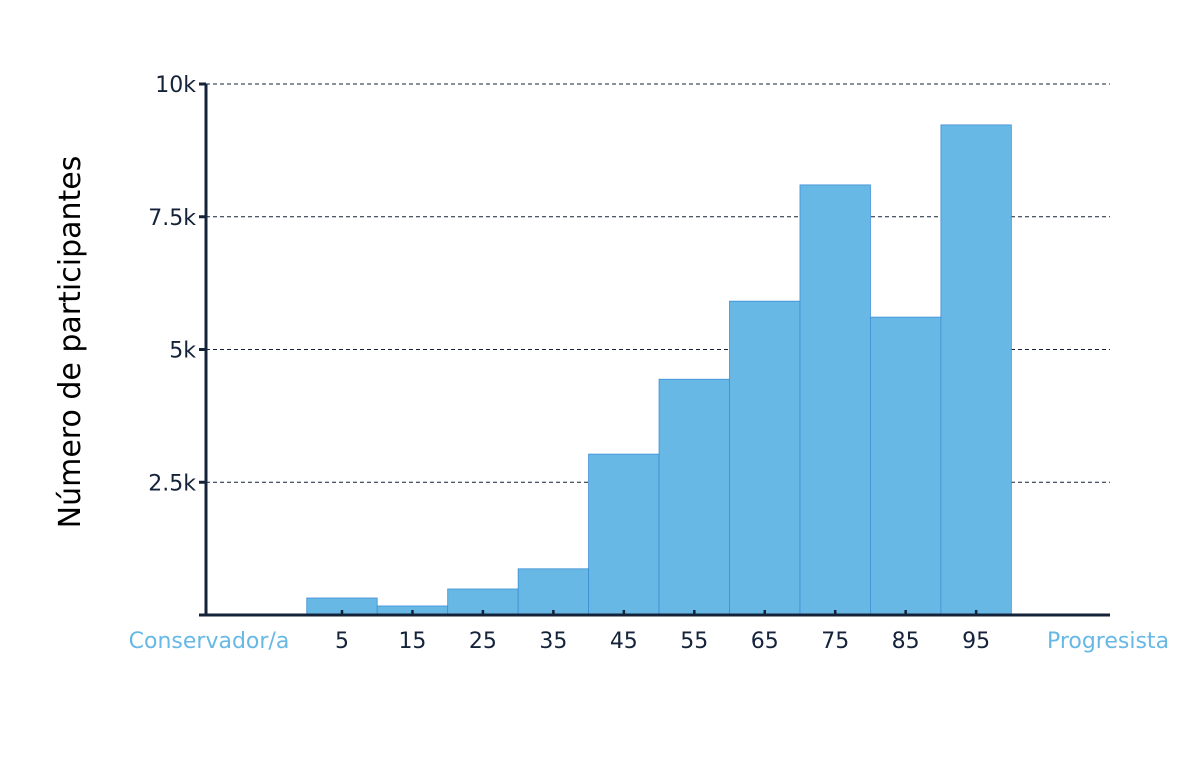 This screenshot has width=1200, height=767. I want to click on x-tick-label: 15, so click(412, 641).